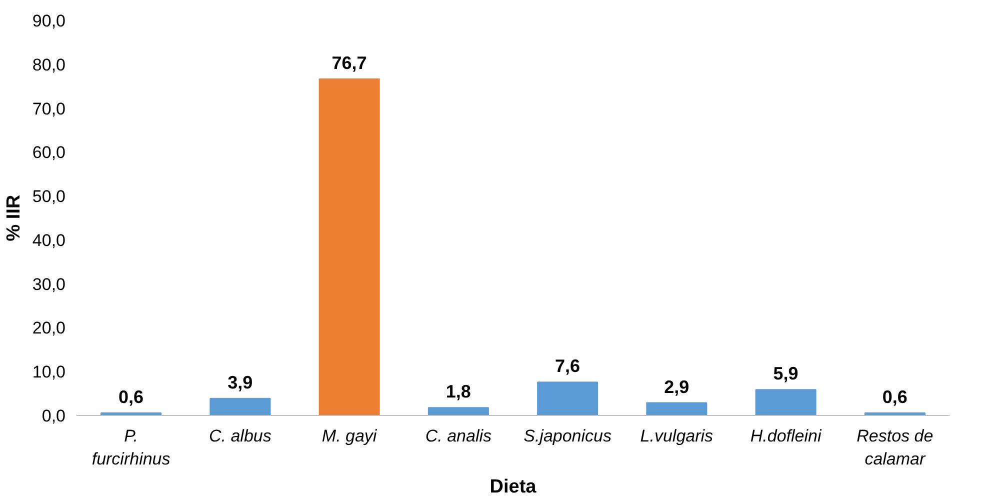 This screenshot has width=994, height=500. I want to click on data-label: 76,7, so click(349, 62).